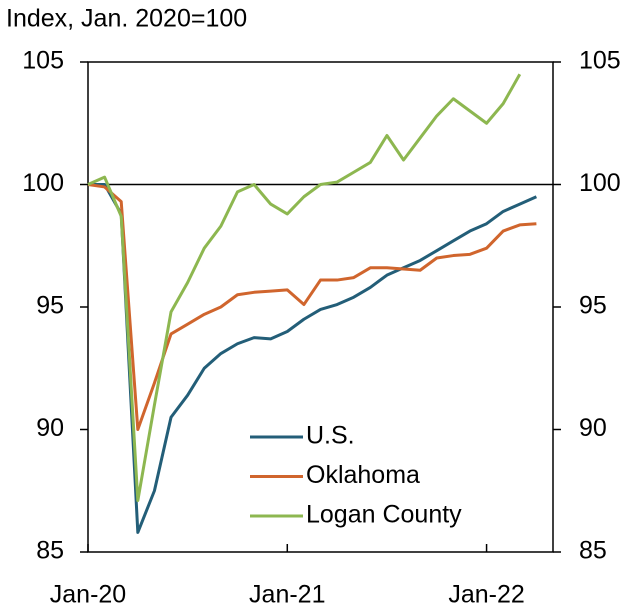  What do you see at coordinates (43, 183) in the screenshot?
I see `y-tick-label: 100` at bounding box center [43, 183].